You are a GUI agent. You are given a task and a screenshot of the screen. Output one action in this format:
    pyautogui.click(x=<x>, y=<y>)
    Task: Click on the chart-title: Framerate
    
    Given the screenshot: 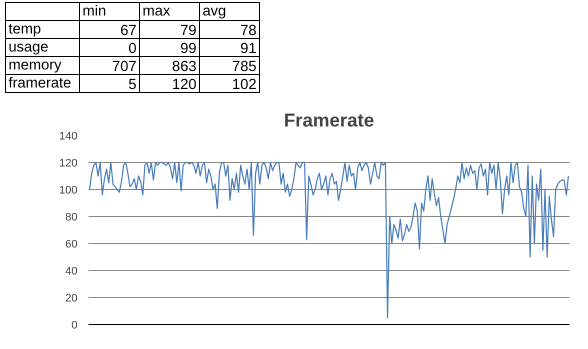 What is the action you would take?
    pyautogui.click(x=329, y=120)
    